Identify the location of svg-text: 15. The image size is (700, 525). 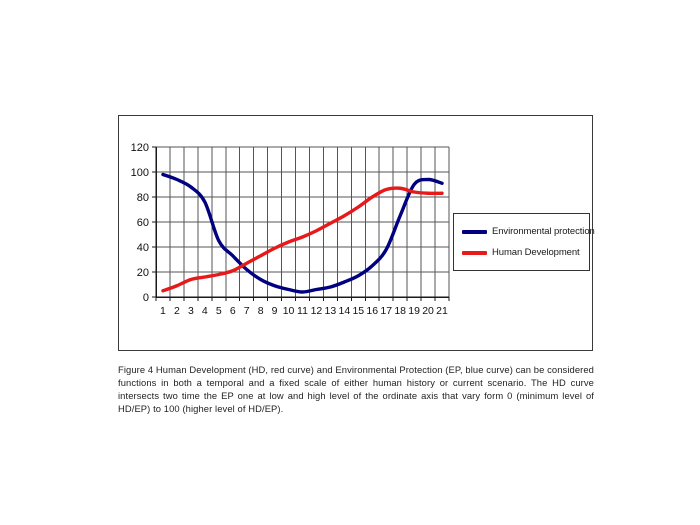
(358, 311).